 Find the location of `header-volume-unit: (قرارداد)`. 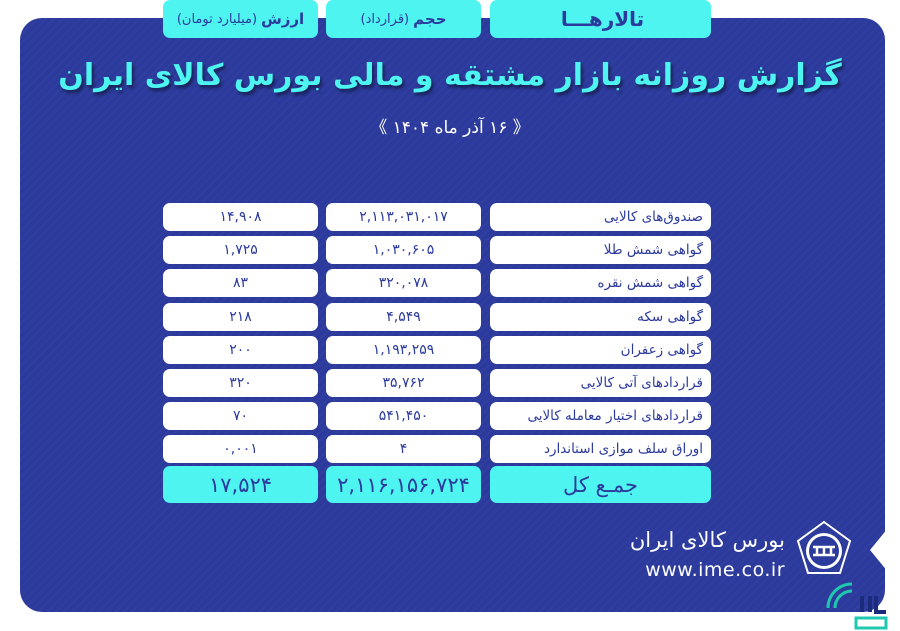

header-volume-unit: (قرارداد) is located at coordinates (385, 19).